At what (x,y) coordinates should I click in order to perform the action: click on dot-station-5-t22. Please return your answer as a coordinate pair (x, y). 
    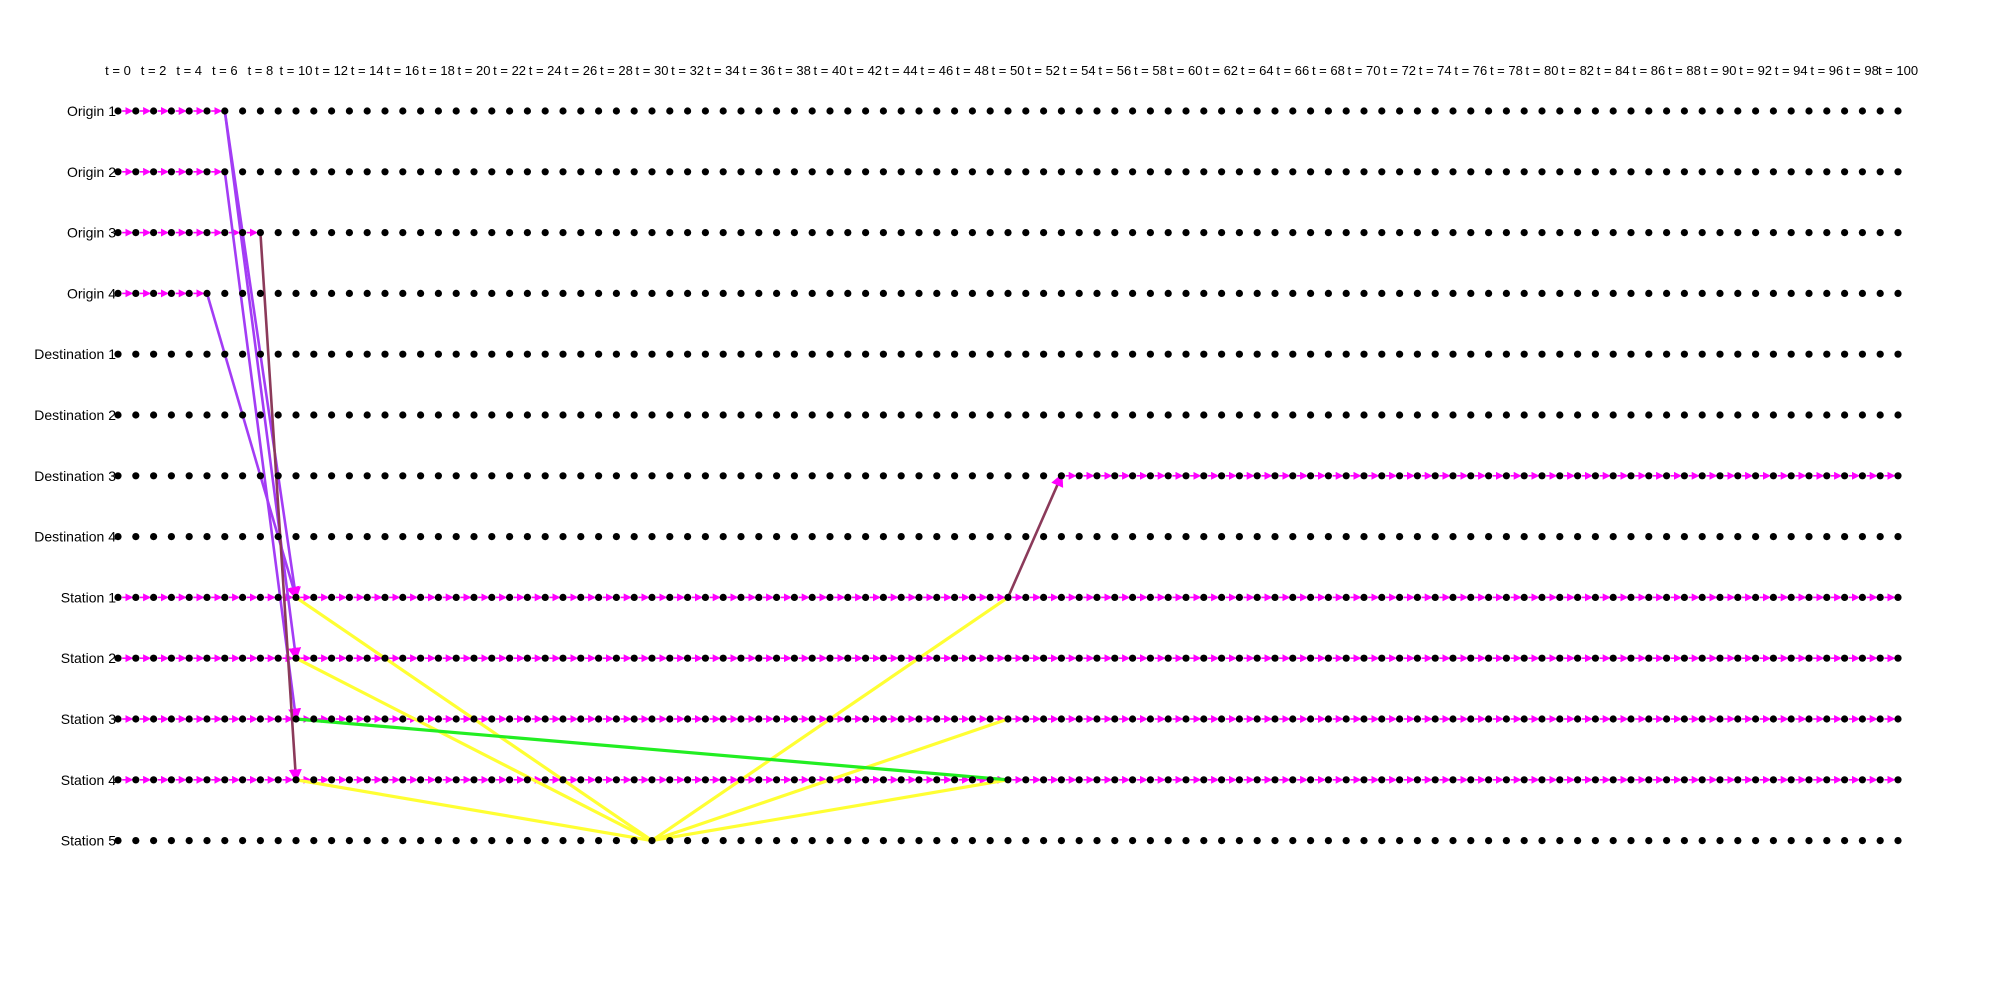
    Looking at the image, I should click on (510, 841).